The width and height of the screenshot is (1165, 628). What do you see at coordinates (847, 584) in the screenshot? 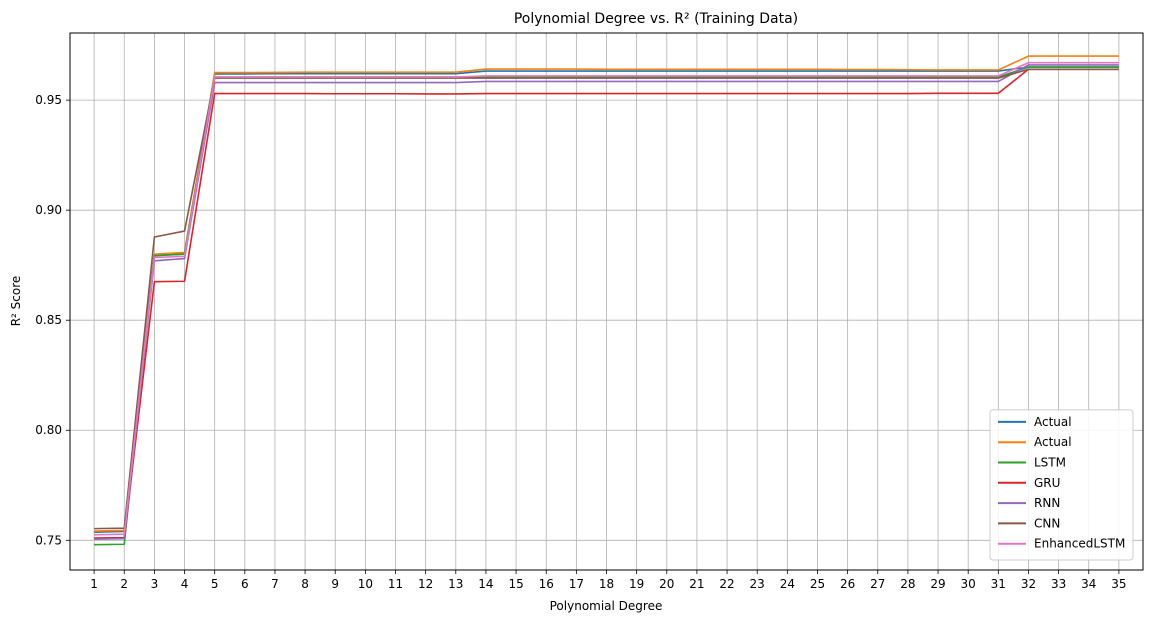
I see `x-tick-label: 26` at bounding box center [847, 584].